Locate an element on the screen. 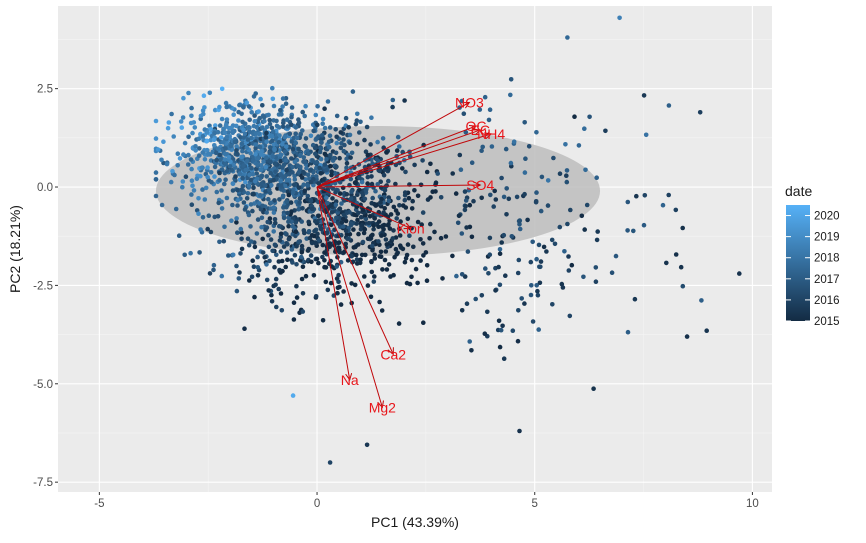 The height and width of the screenshot is (543, 866). loading-arrow-ca2 is located at coordinates (355, 270).